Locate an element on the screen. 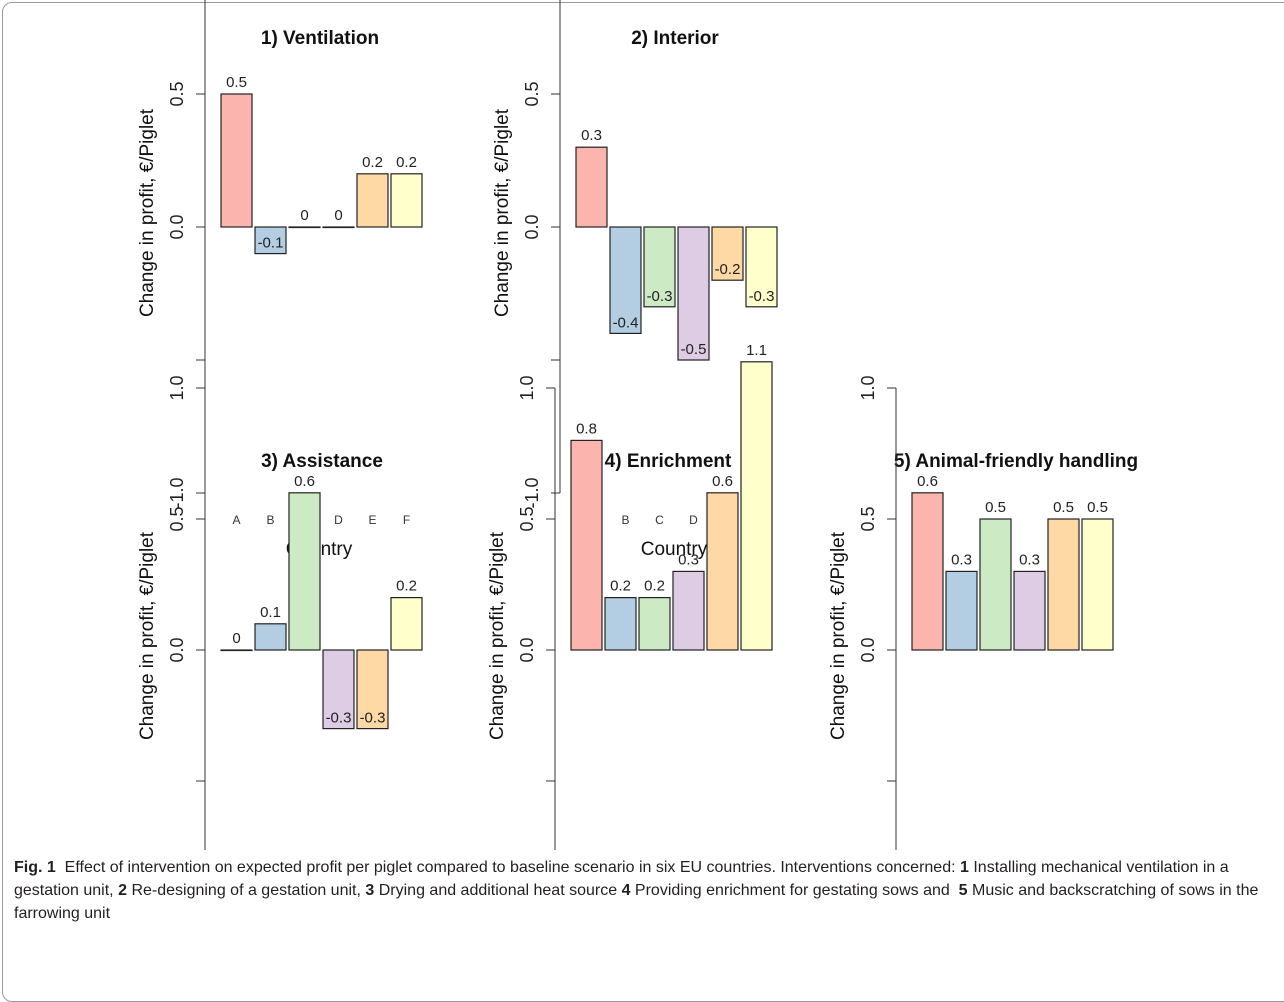 The image size is (1284, 1002). chart-2-y-tick-label: 0.0 is located at coordinates (532, 226).